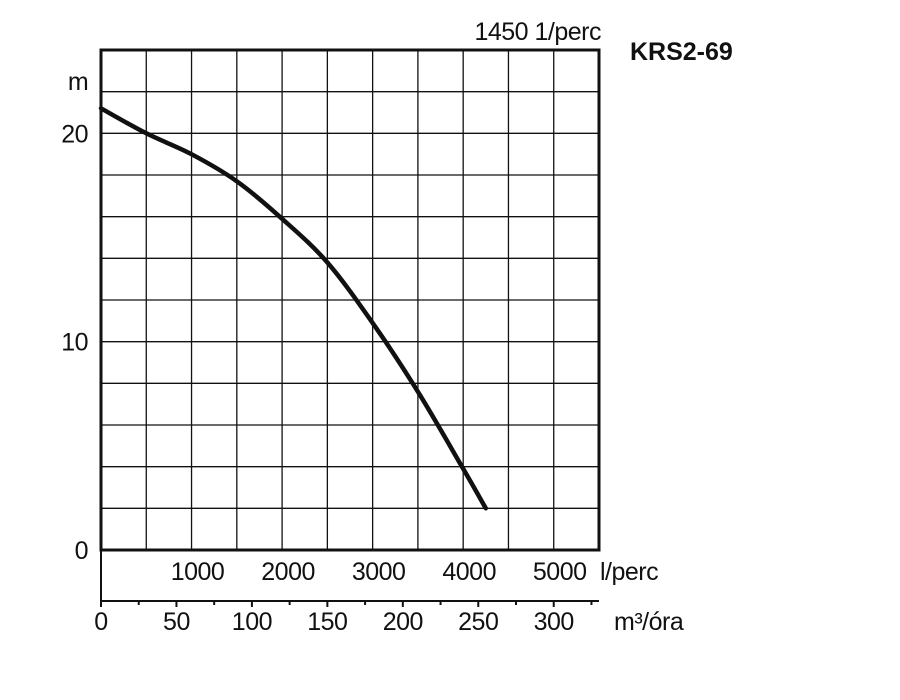  What do you see at coordinates (100, 622) in the screenshot?
I see `m3h-tick-label: 0` at bounding box center [100, 622].